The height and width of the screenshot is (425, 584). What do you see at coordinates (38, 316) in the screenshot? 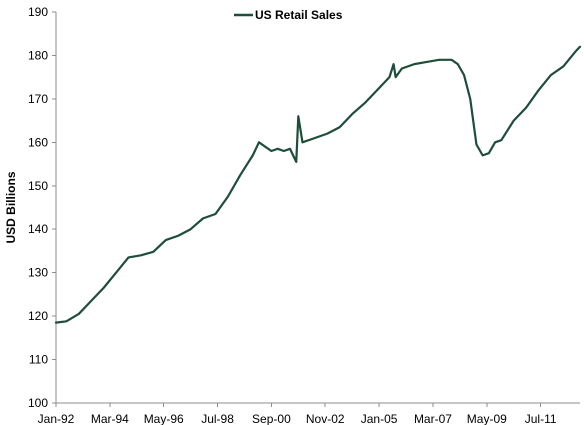
I see `y-tick-label: 120` at bounding box center [38, 316].